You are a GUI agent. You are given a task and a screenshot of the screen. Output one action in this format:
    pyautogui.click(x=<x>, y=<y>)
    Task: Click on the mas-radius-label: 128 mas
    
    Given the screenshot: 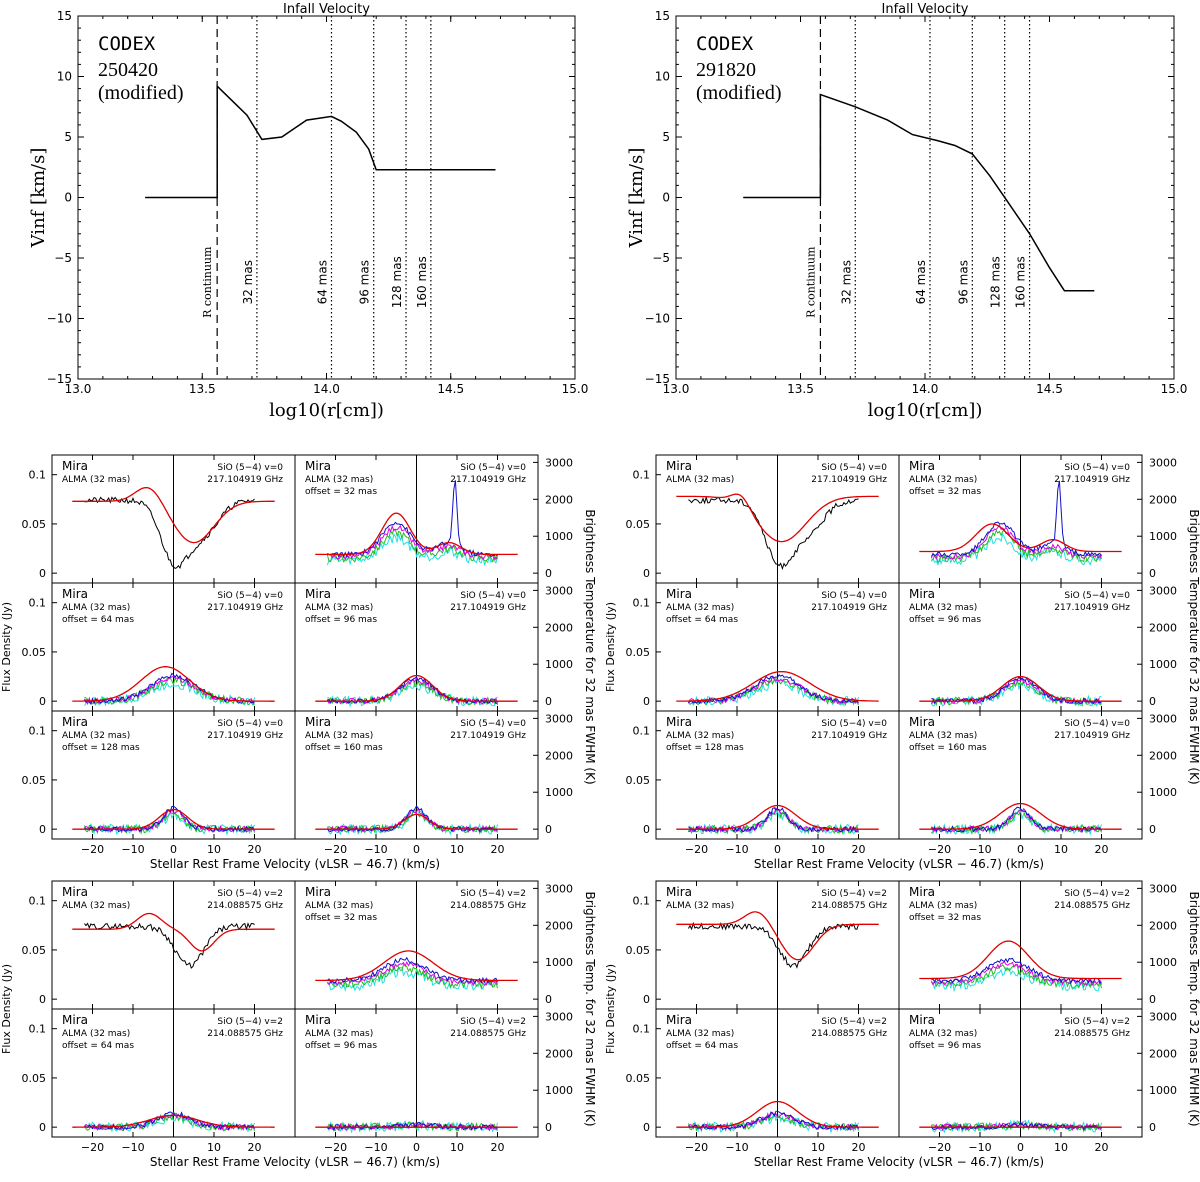 What is the action you would take?
    pyautogui.click(x=996, y=282)
    